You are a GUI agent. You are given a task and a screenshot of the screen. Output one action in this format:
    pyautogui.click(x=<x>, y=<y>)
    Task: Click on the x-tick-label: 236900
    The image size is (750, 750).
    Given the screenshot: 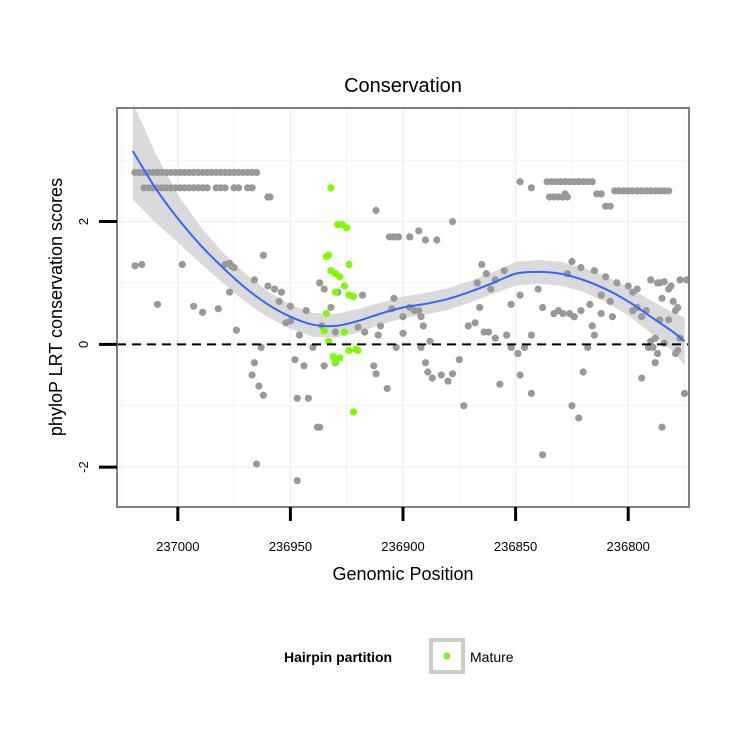 What is the action you would take?
    pyautogui.click(x=402, y=546)
    